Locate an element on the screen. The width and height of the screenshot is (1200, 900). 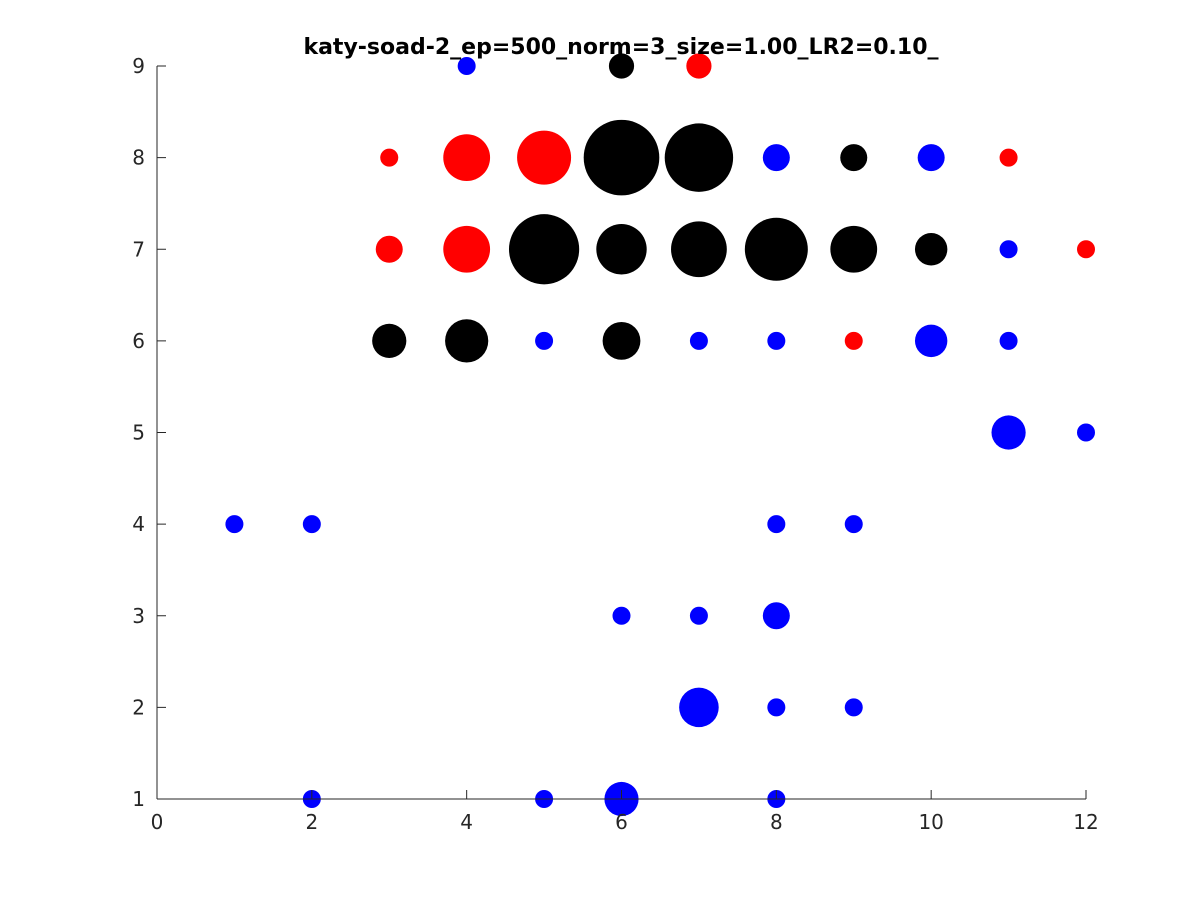
x-tick-label: 12 is located at coordinates (1085, 822).